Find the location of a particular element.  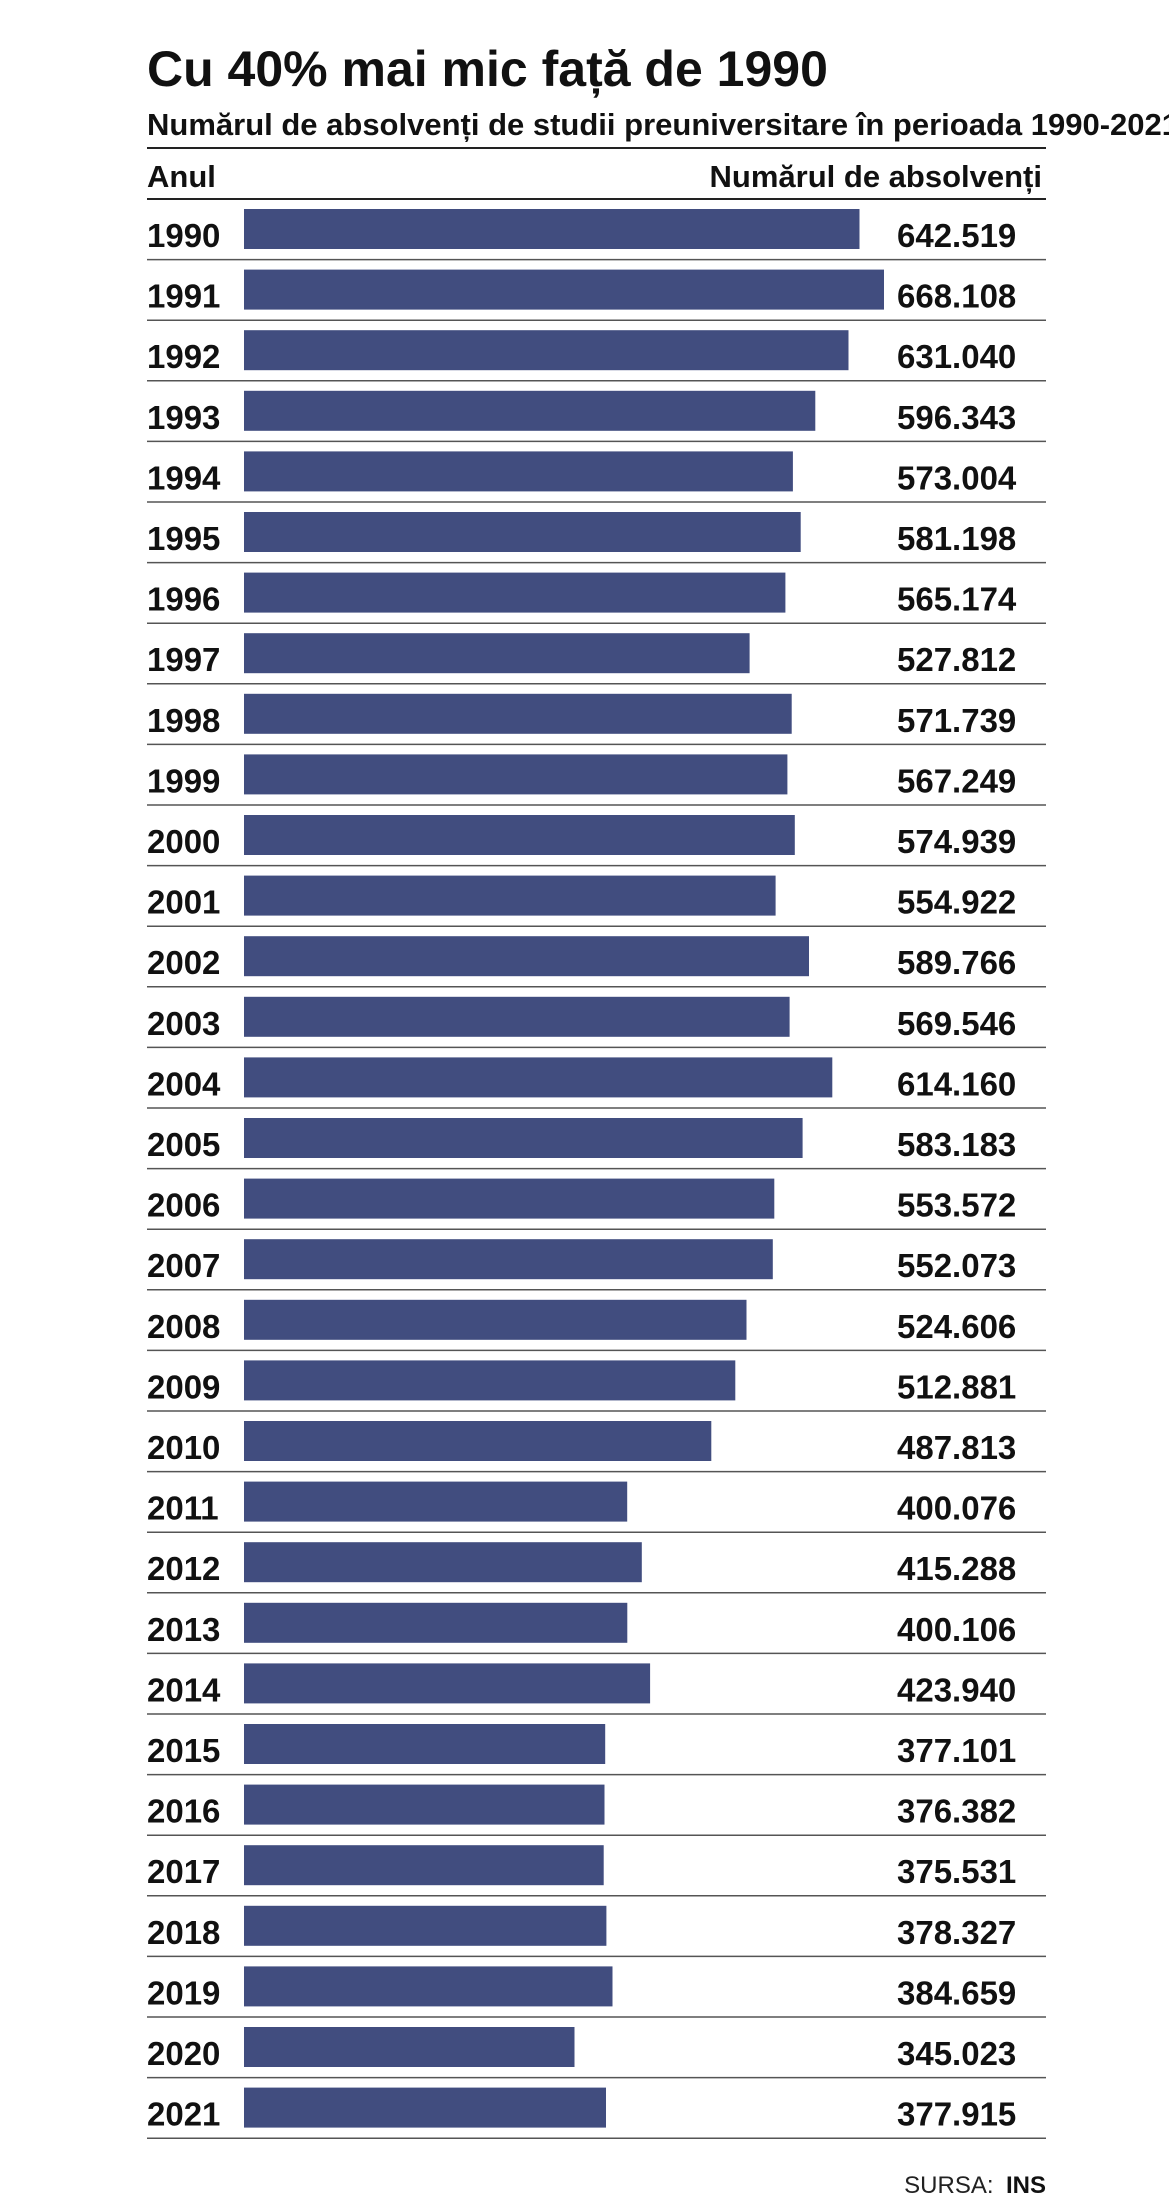

bar-2021 is located at coordinates (425, 2107).